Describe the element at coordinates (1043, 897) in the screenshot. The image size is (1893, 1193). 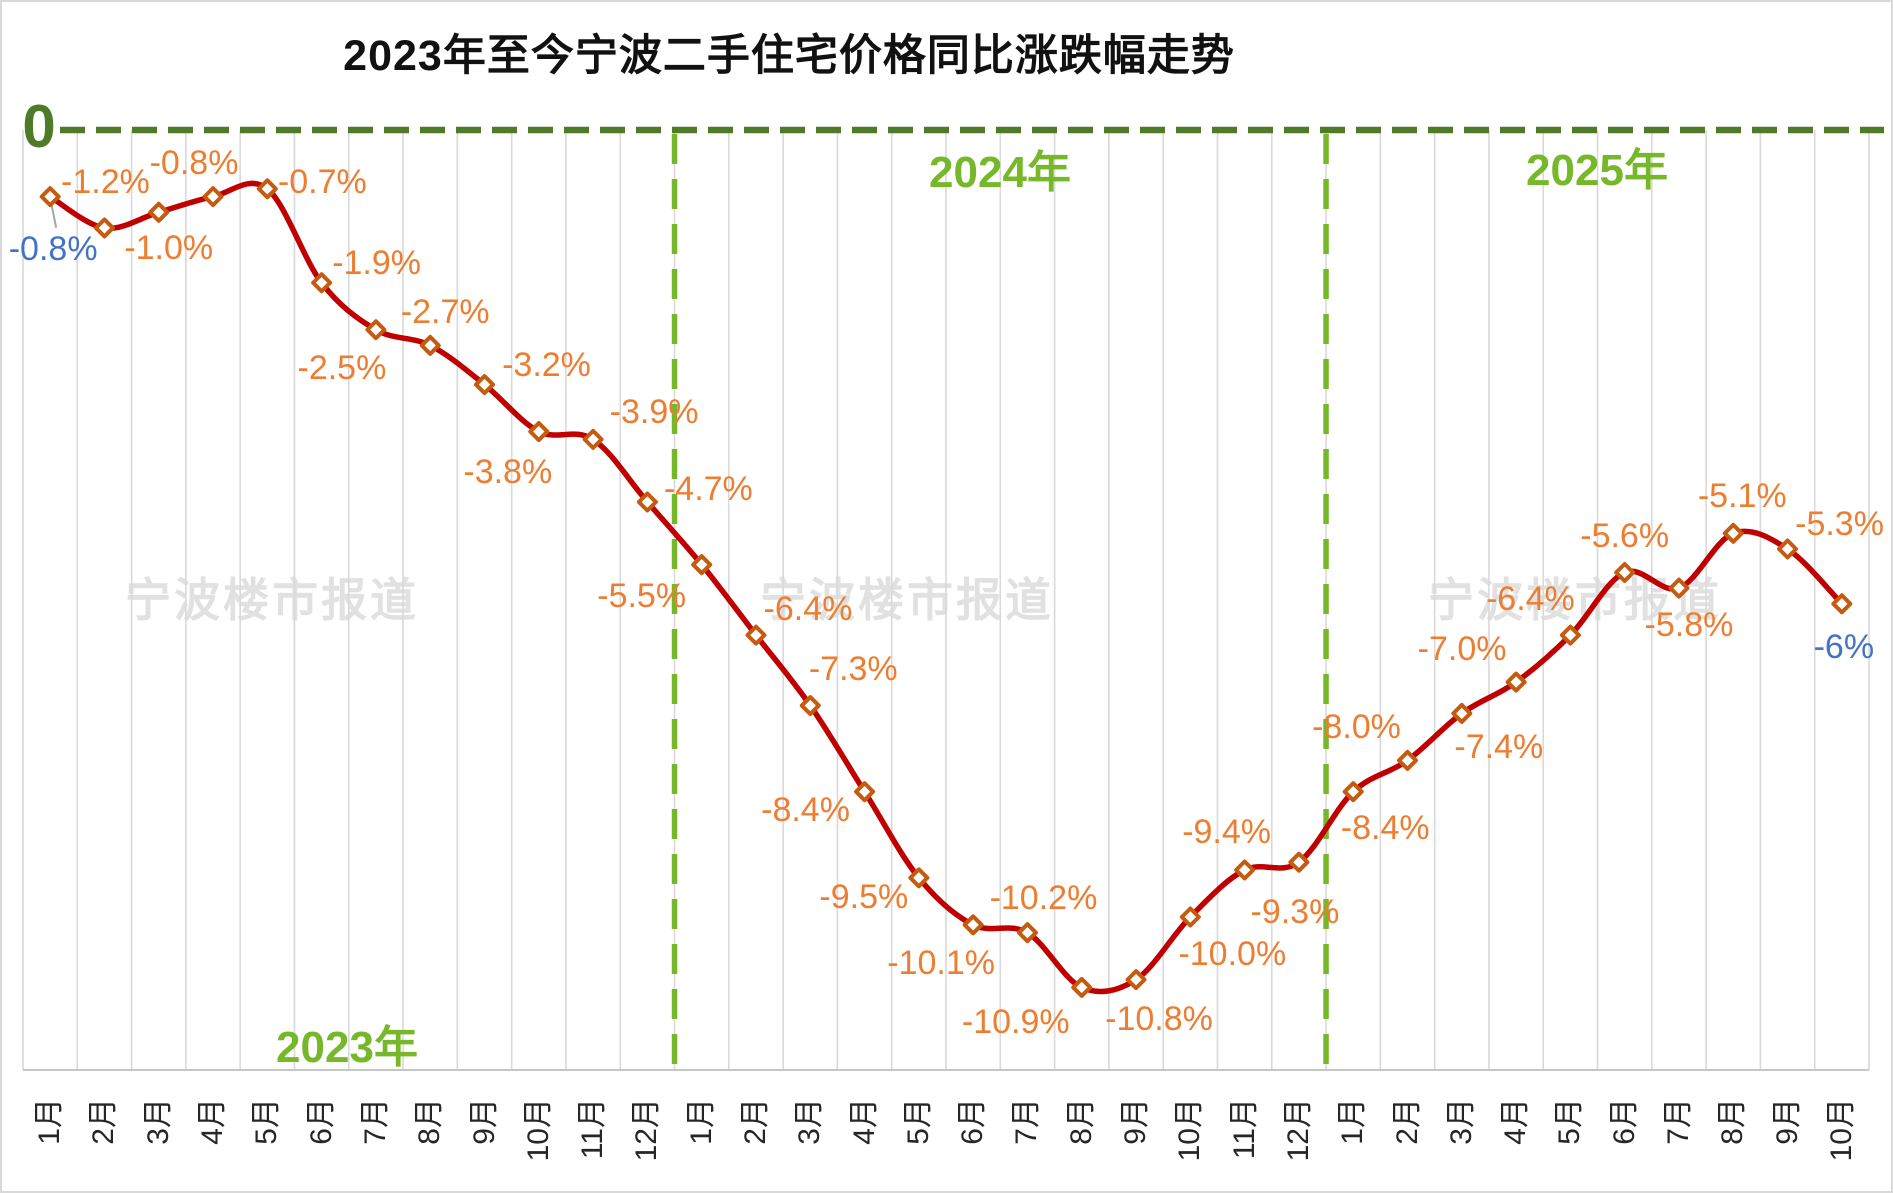
I see `data-label: -10.2%` at that location.